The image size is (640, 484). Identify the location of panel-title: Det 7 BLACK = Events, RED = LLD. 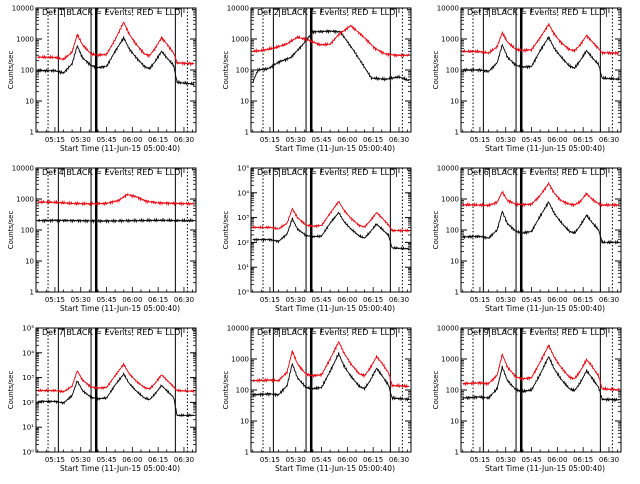
(111, 332).